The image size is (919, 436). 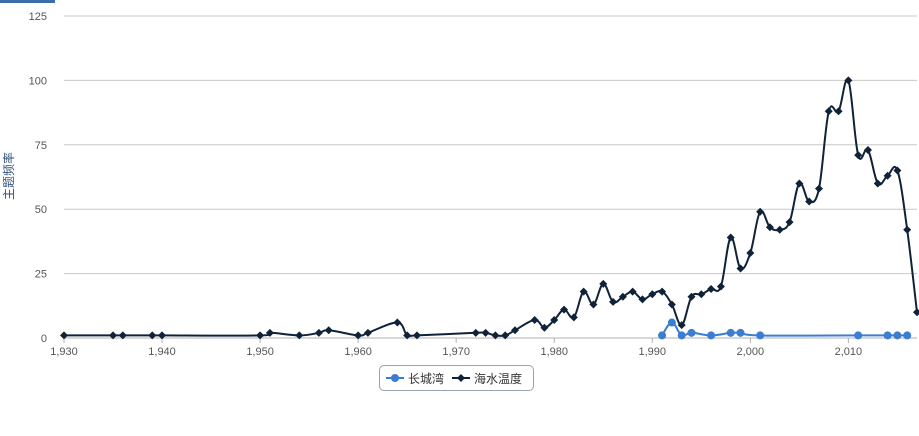 I want to click on legend-item-series-2: 海水温度, so click(x=487, y=378).